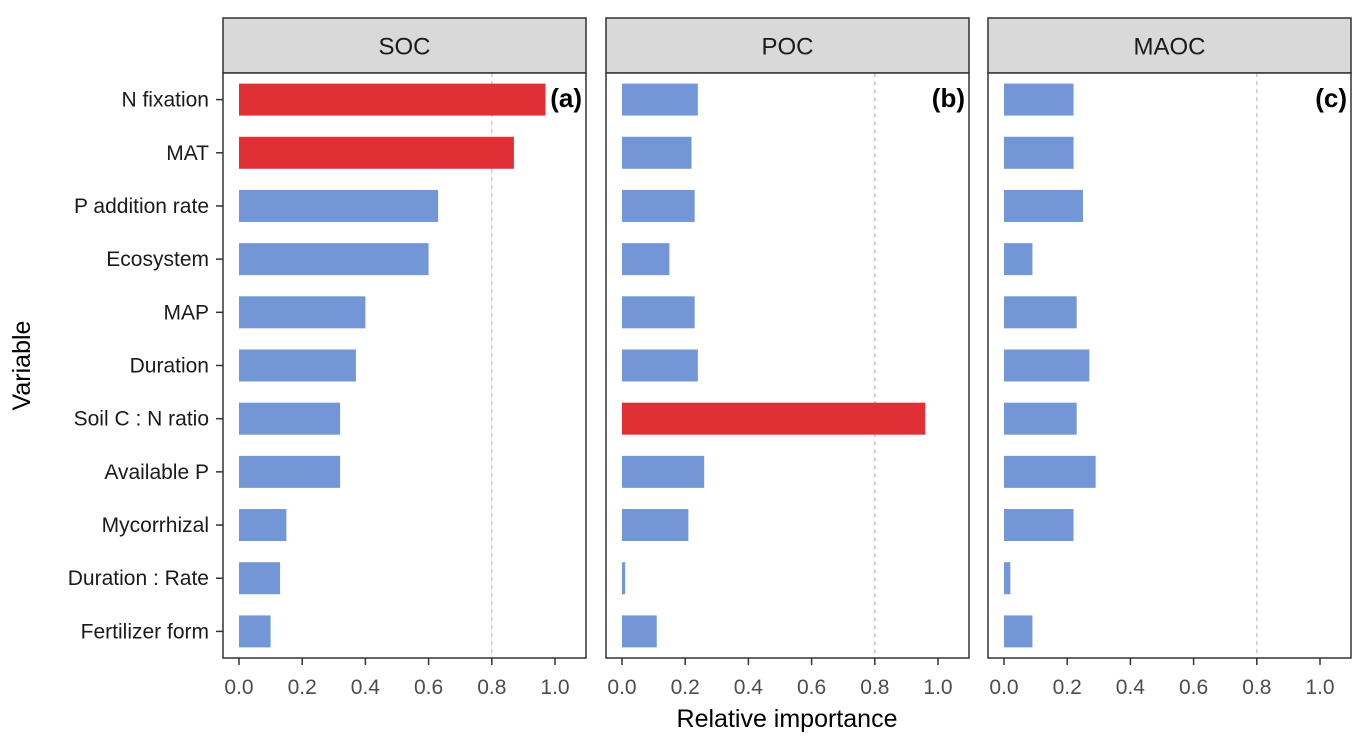  Describe the element at coordinates (141, 419) in the screenshot. I see `y-category-label: Soil C : N ratio` at that location.